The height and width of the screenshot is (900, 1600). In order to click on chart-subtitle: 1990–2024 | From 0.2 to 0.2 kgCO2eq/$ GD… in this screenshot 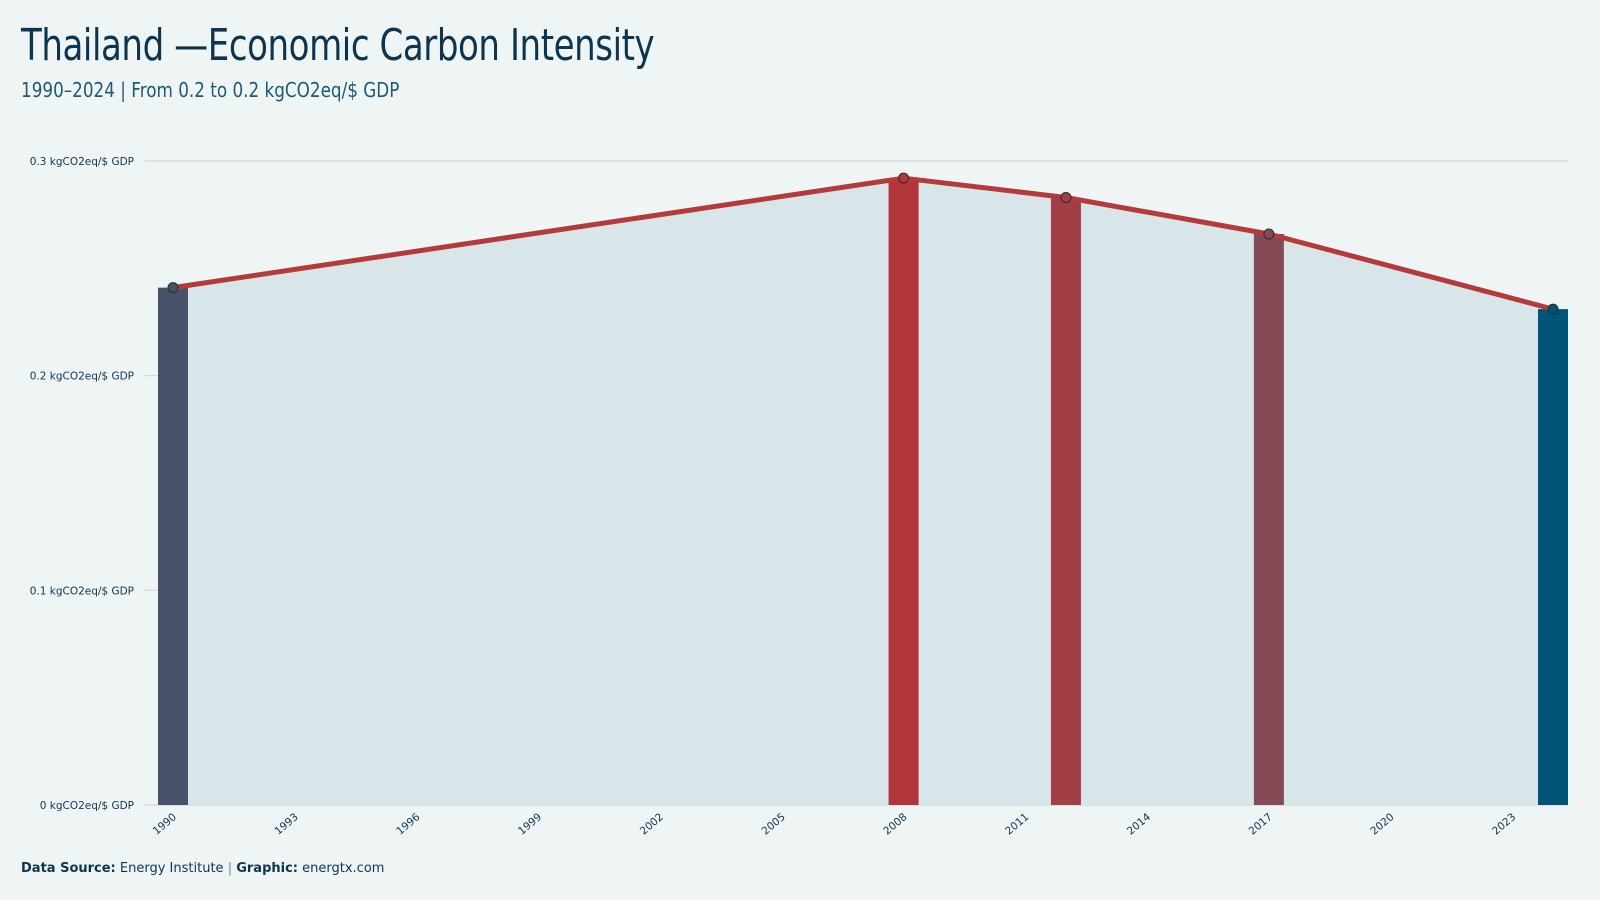, I will do `click(210, 90)`.